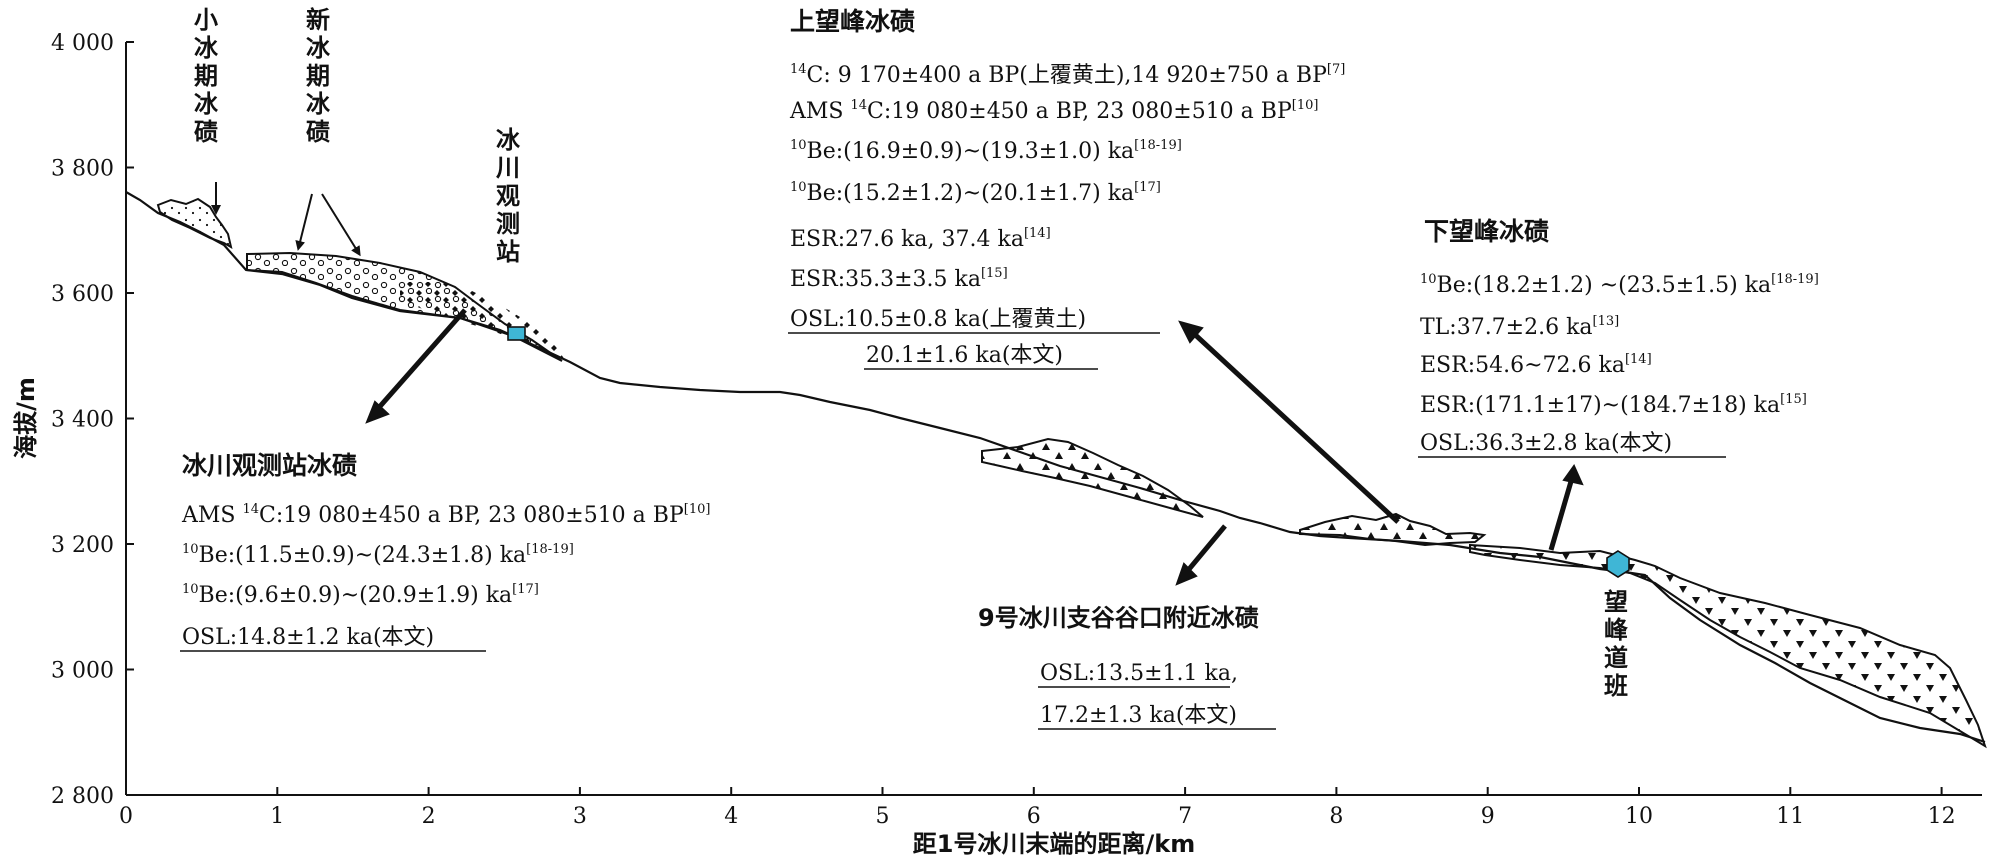 Image resolution: width=2000 pixels, height=860 pixels. Describe the element at coordinates (82, 294) in the screenshot. I see `y-tick-label: 3 600` at that location.